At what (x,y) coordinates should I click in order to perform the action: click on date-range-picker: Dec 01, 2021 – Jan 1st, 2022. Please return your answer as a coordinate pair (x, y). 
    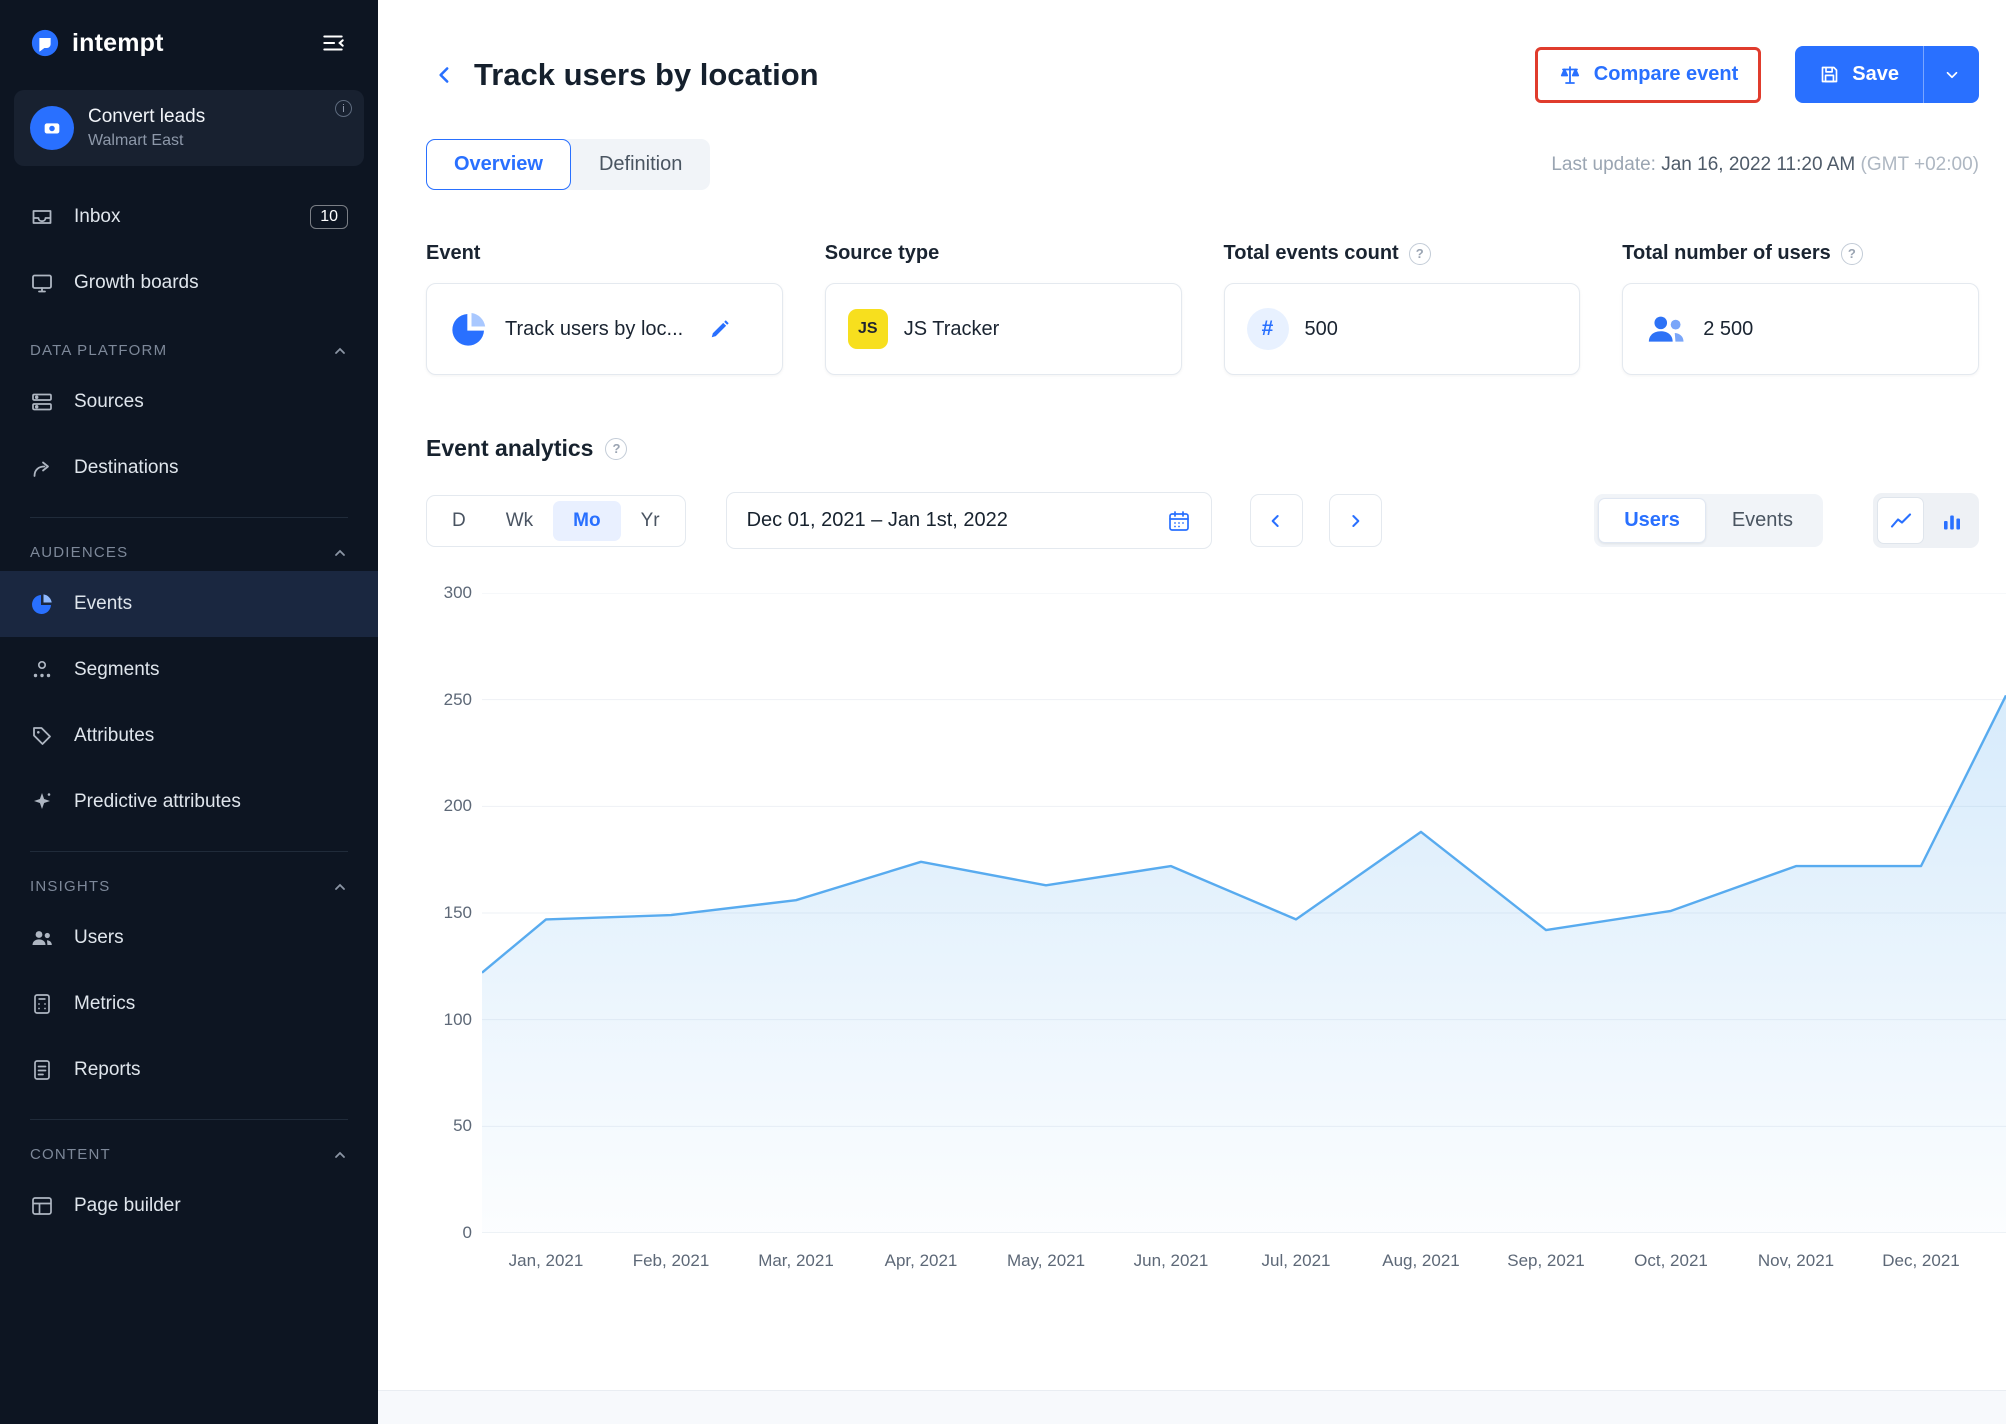
    Looking at the image, I should click on (968, 520).